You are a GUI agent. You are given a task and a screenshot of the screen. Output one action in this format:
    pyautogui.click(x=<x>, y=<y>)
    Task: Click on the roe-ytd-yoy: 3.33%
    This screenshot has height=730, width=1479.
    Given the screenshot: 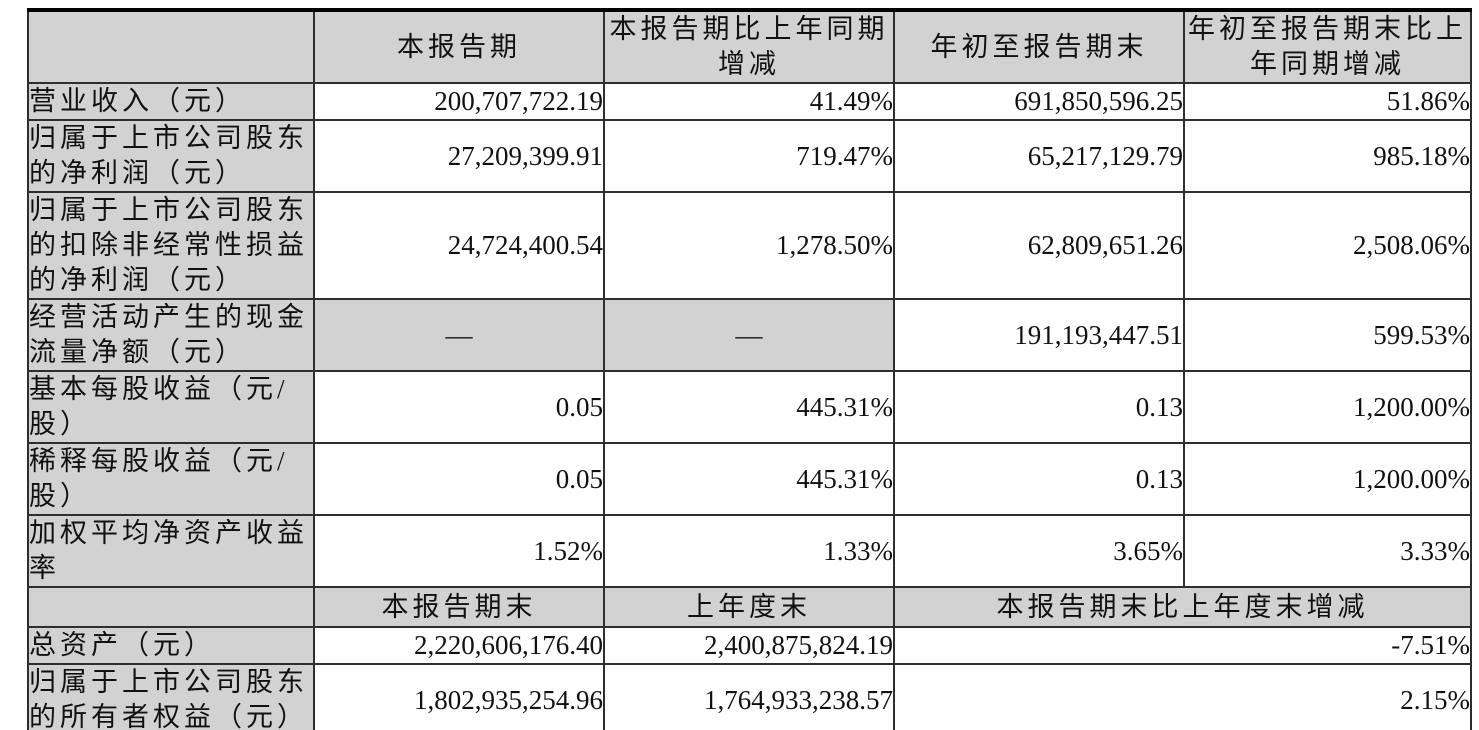 What is the action you would take?
    pyautogui.click(x=1327, y=551)
    